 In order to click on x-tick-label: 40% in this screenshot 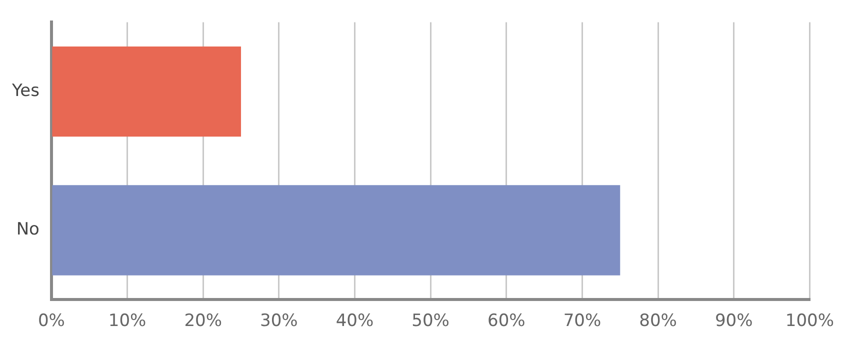, I will do `click(355, 321)`.